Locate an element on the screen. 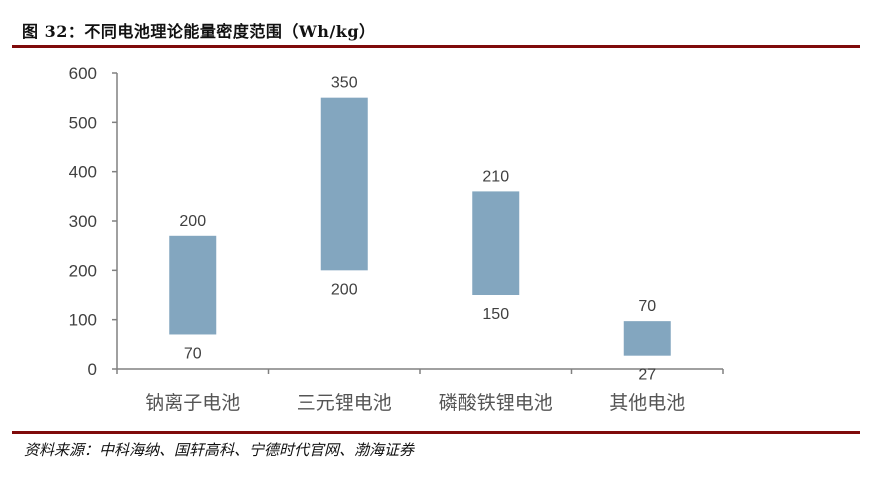  y-tick-label: 300 is located at coordinates (83, 221).